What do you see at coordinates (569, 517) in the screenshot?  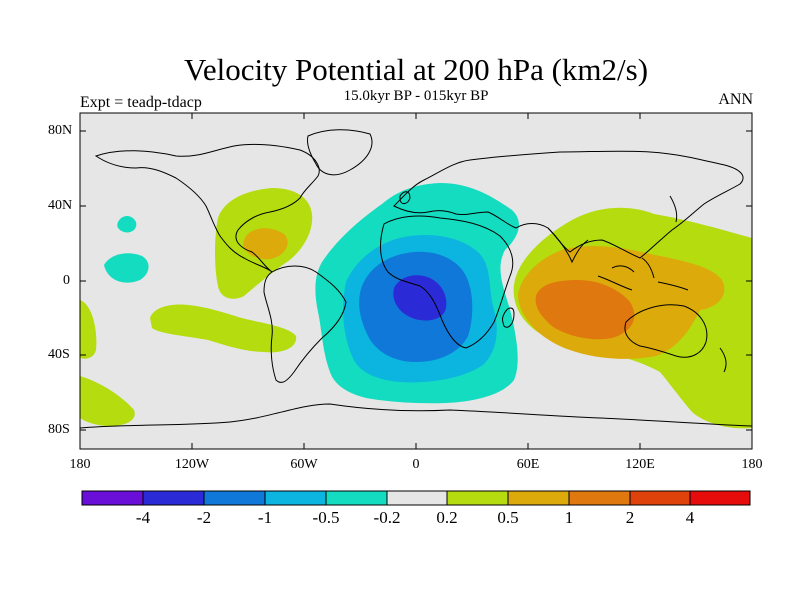 I see `colorbar-label: 1` at bounding box center [569, 517].